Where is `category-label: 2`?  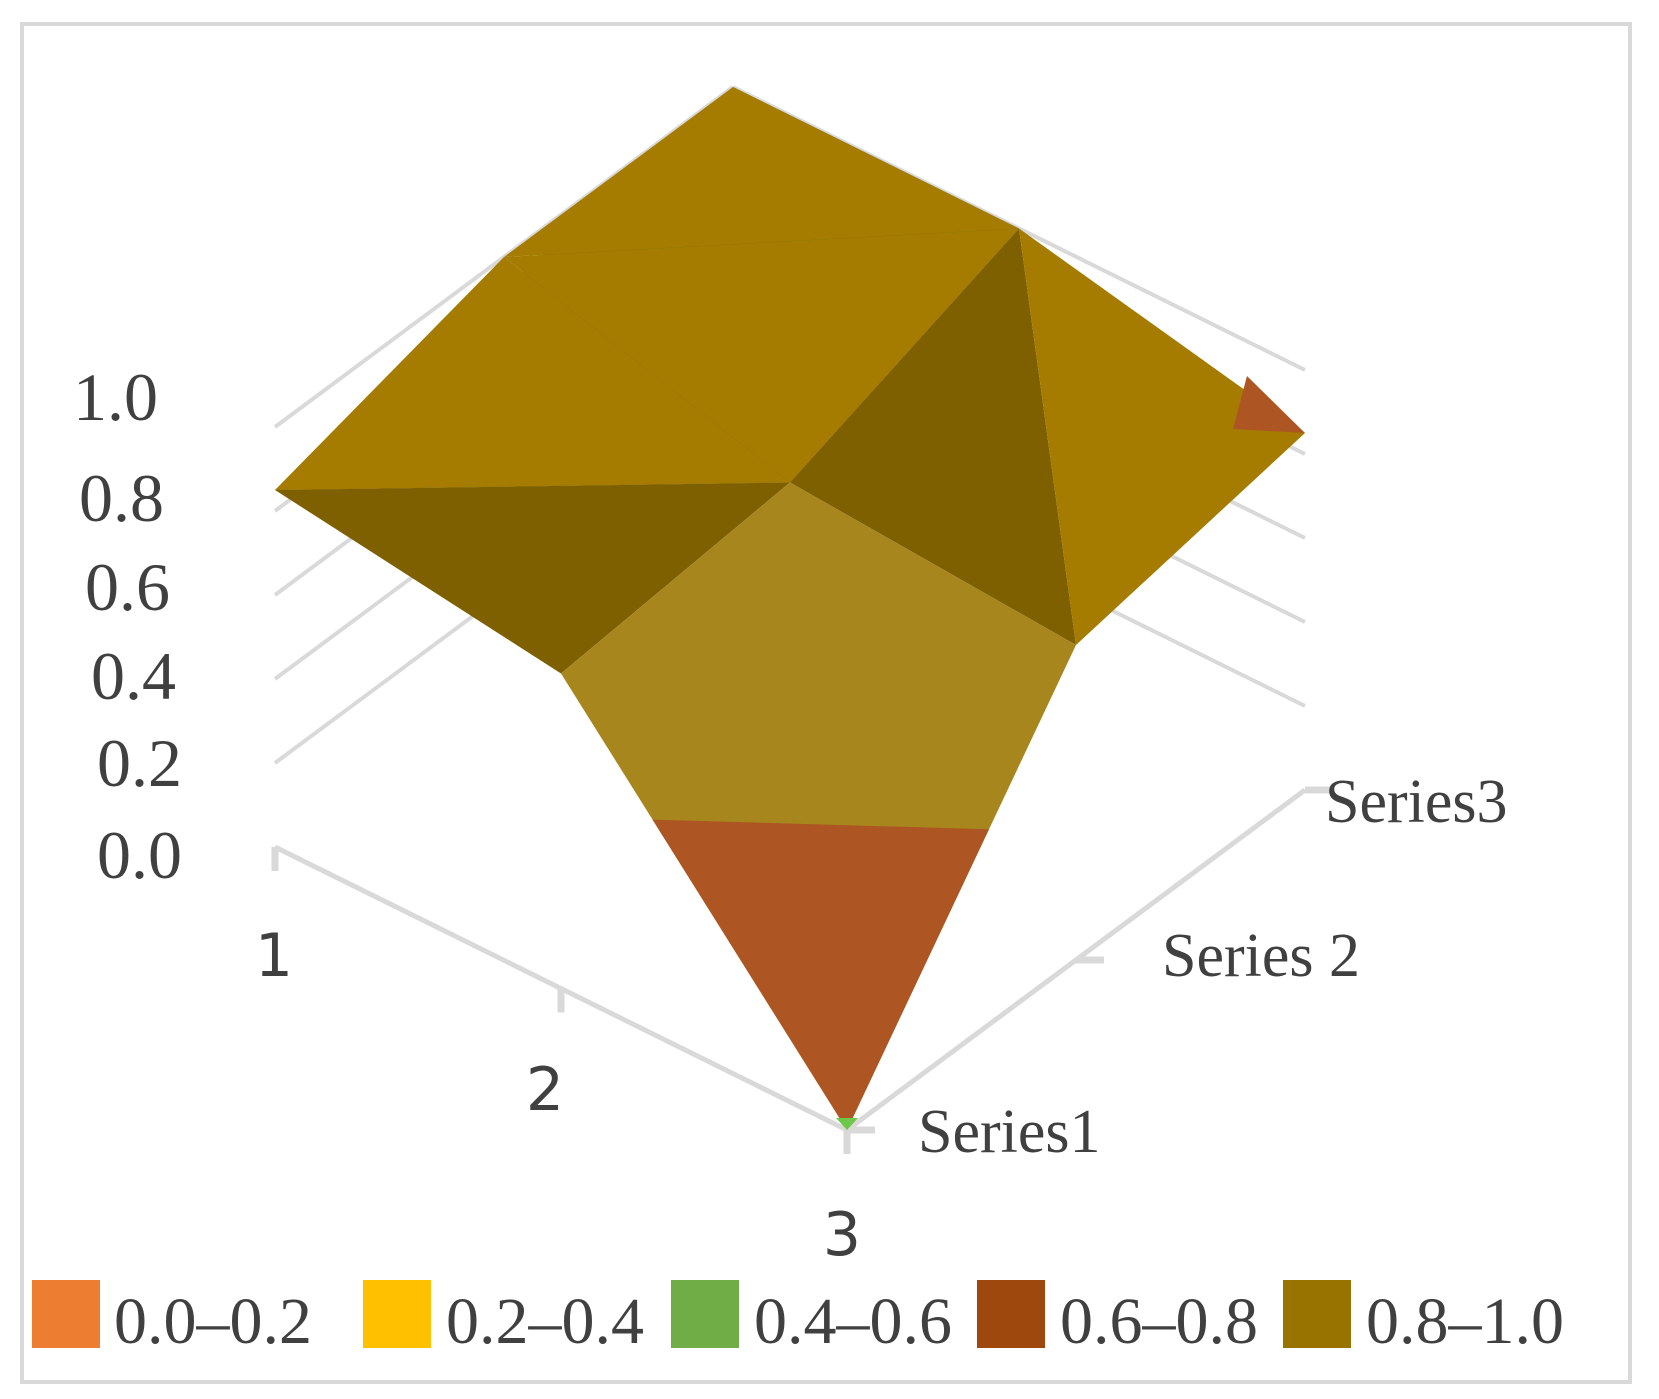
category-label: 2 is located at coordinates (545, 1090).